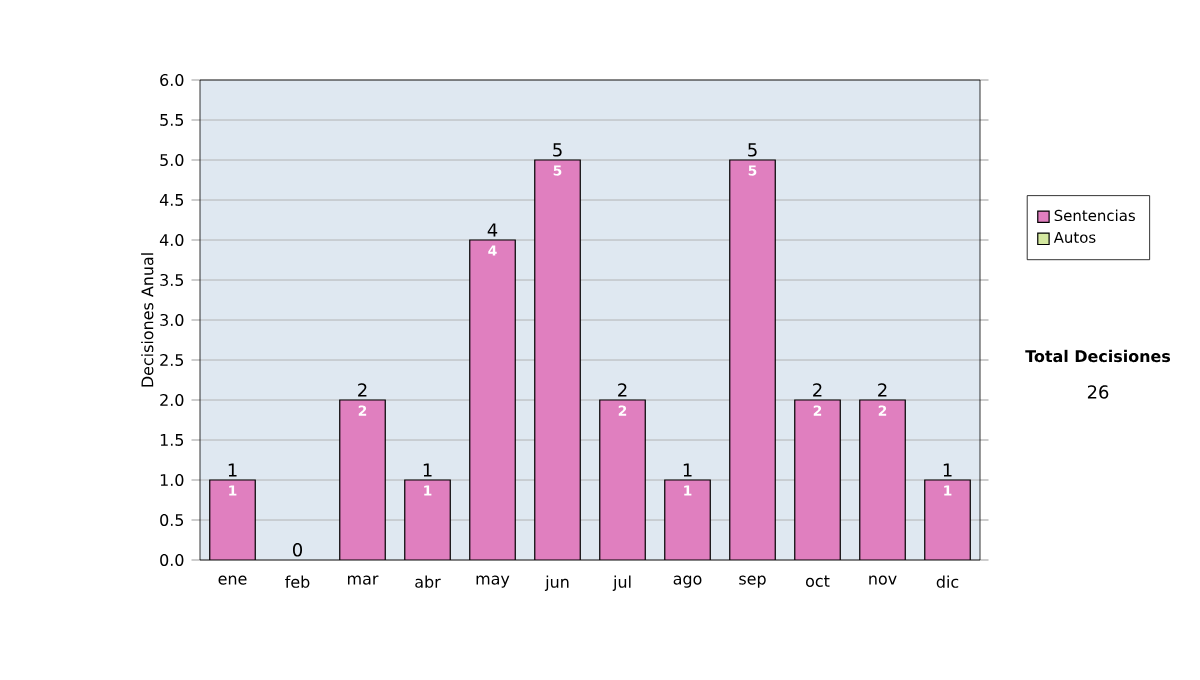  I want to click on text: 26, so click(1098, 392).